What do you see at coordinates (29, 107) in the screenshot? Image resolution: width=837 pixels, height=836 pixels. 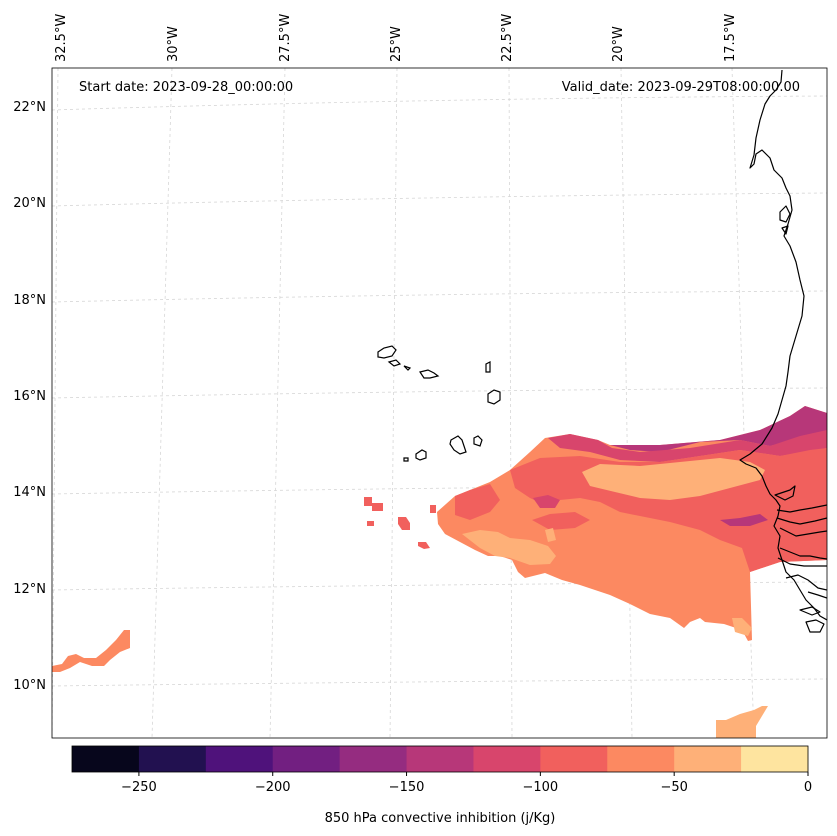 I see `lat-label: 22°N` at bounding box center [29, 107].